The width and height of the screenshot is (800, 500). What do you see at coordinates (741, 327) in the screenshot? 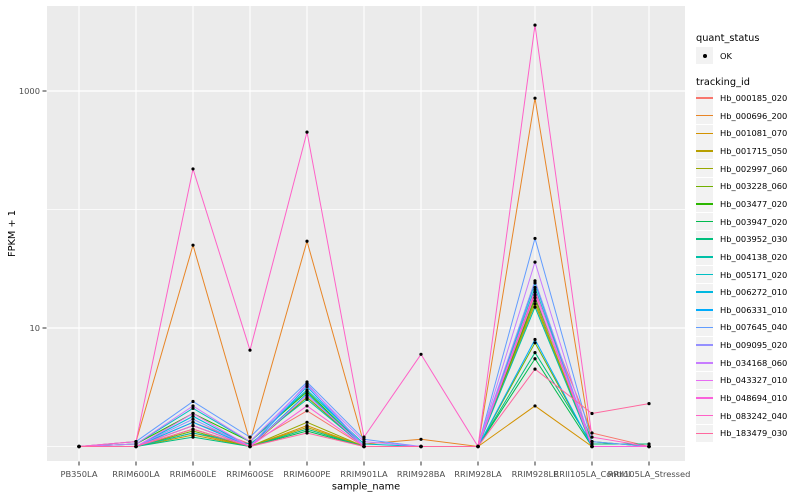
I see `legend-item-Hb_007645_040: Hb_007645_040` at bounding box center [741, 327].